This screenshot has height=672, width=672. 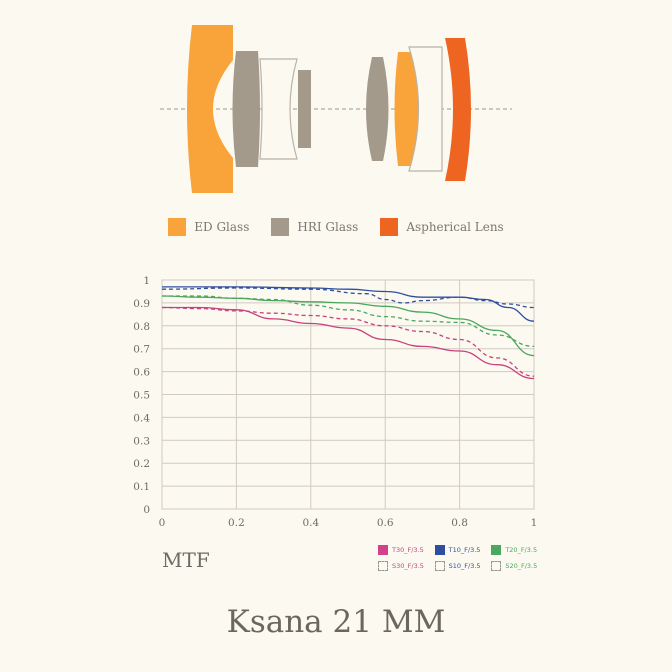 I want to click on legend-label: HRI Glass, so click(x=328, y=227).